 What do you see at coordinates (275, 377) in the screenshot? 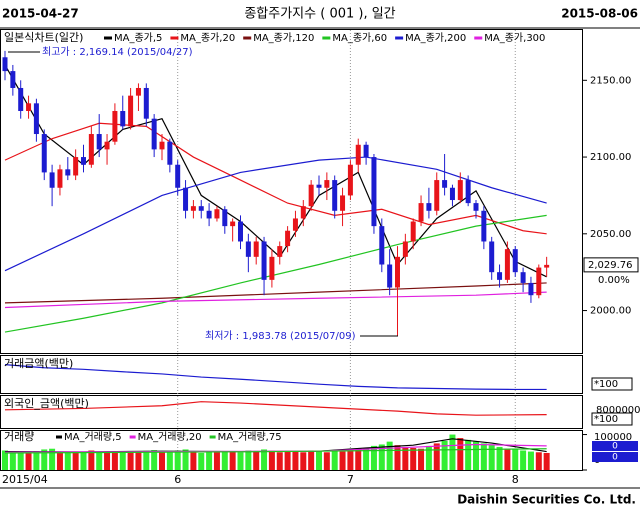
I see `amount-line` at bounding box center [275, 377].